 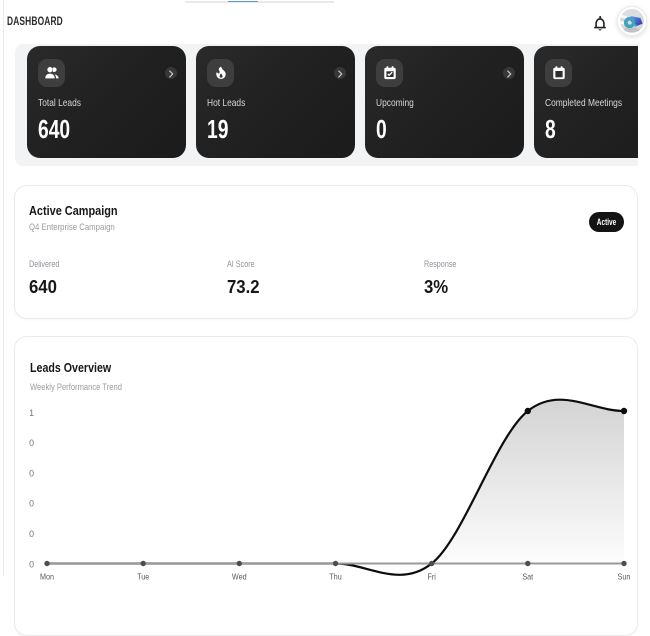 I want to click on svg-text: Mon, so click(x=47, y=577).